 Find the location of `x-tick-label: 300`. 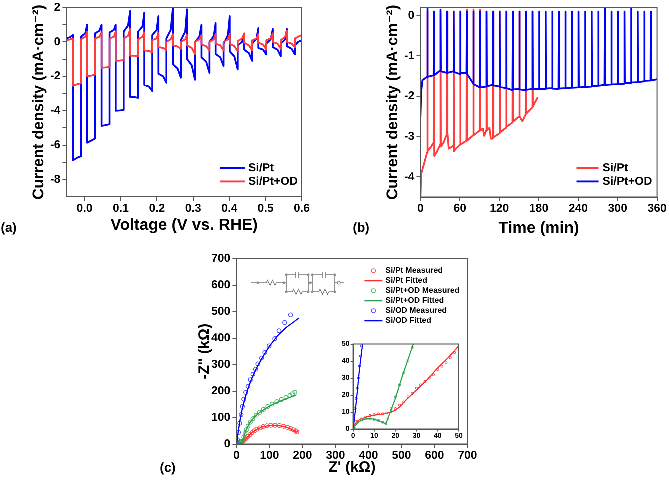

x-tick-label: 300 is located at coordinates (618, 209).